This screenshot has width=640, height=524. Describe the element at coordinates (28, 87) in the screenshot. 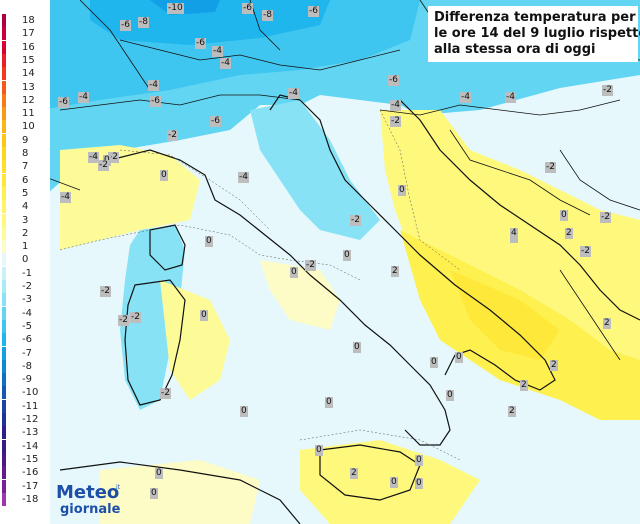

I see `legend-label: 13` at that location.